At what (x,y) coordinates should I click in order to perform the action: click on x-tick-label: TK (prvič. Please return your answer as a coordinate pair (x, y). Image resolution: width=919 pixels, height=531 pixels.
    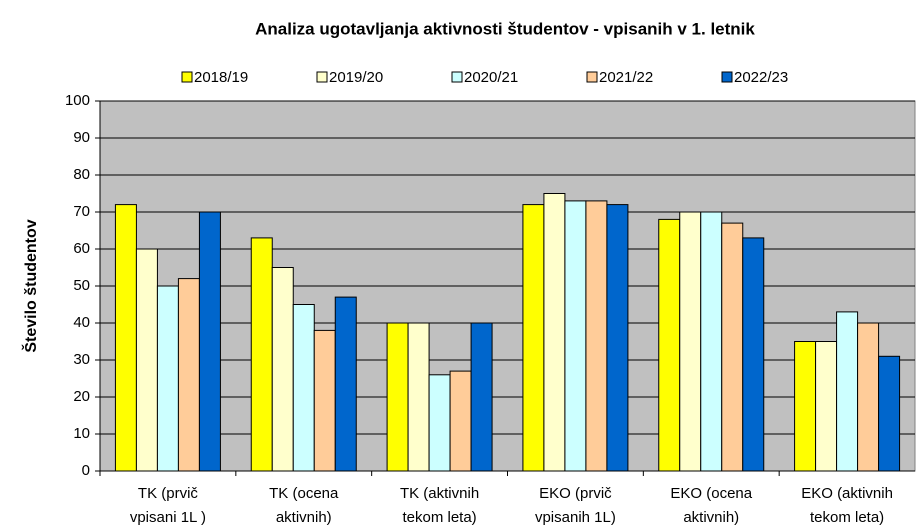
    Looking at the image, I should click on (168, 493).